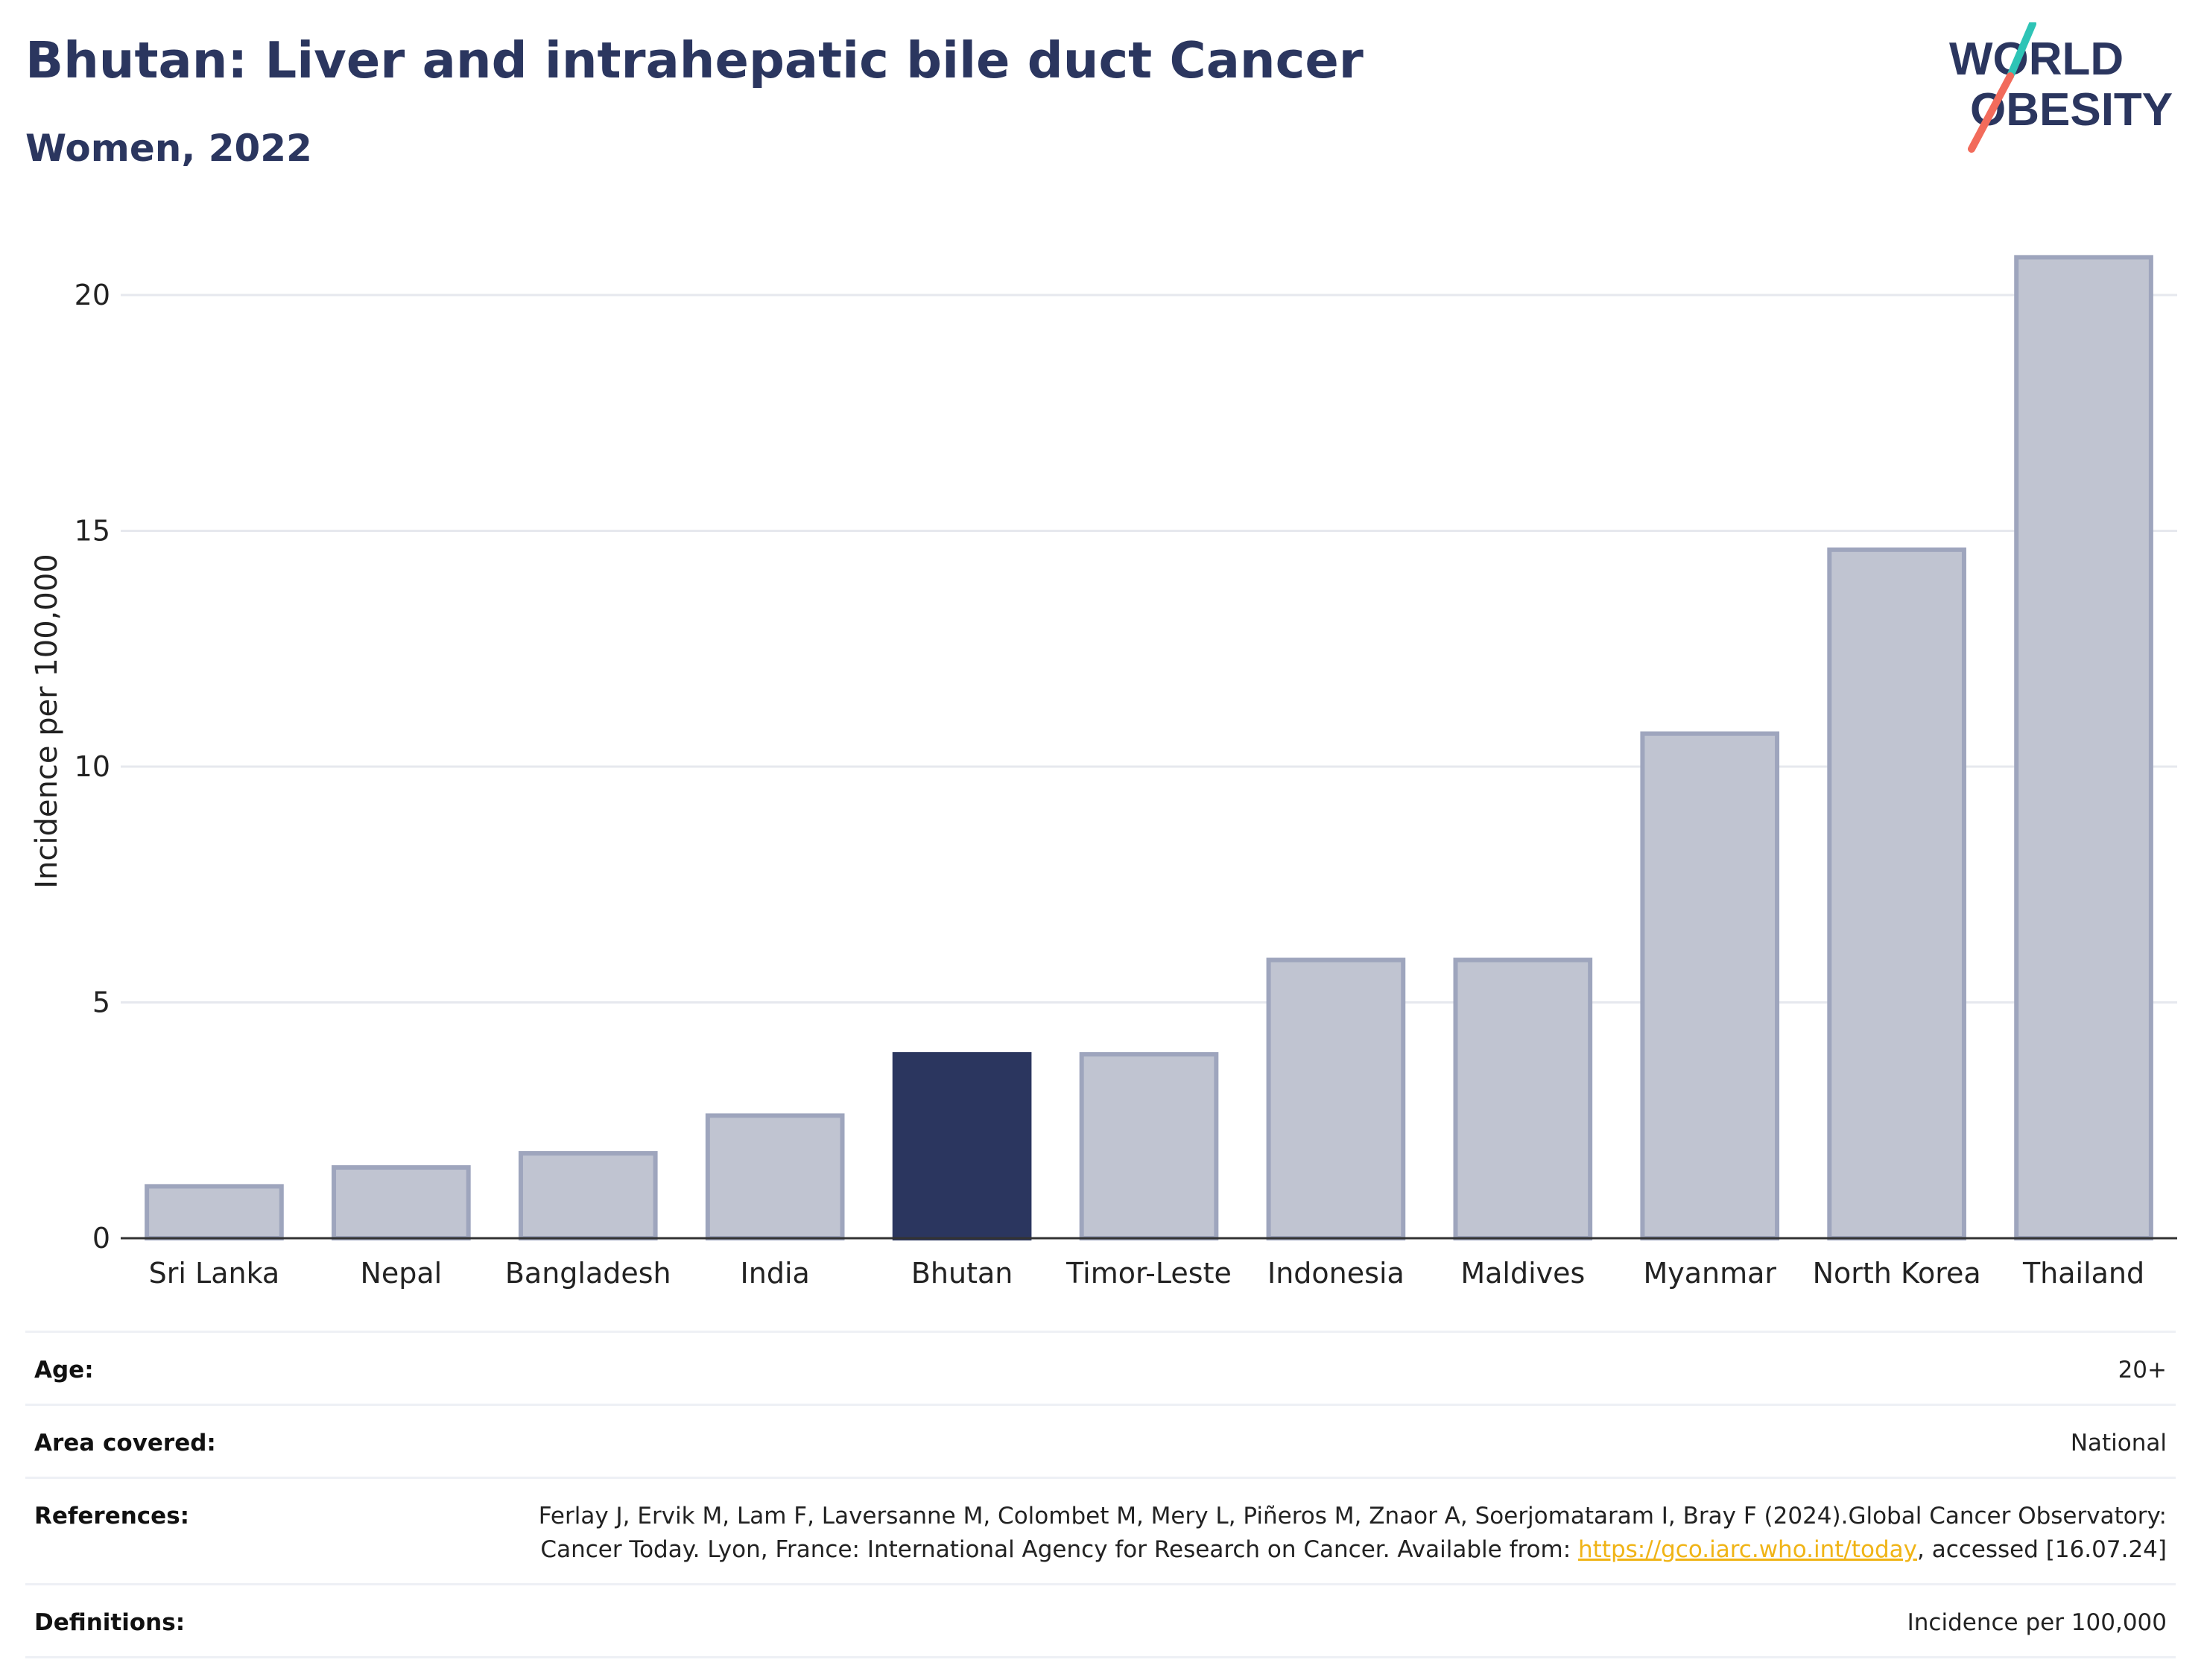  Describe the element at coordinates (101, 1002) in the screenshot. I see `y-tick-label: 5` at that location.